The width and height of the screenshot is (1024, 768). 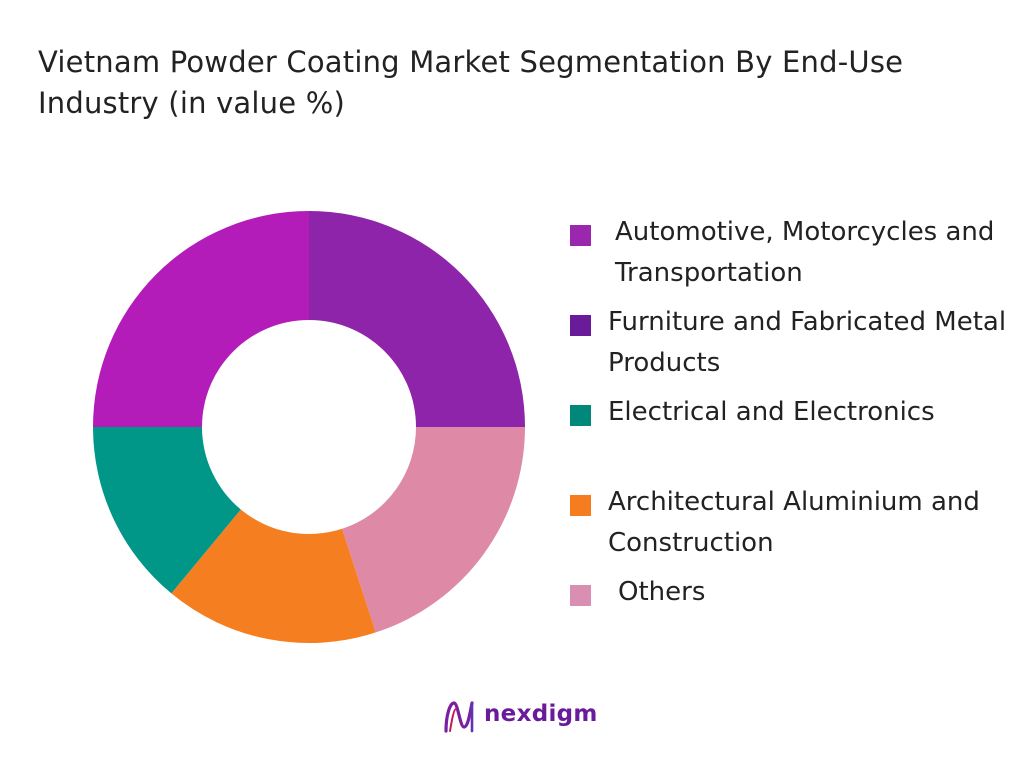 What do you see at coordinates (580, 505) in the screenshot?
I see `legend-swatch-architectural` at bounding box center [580, 505].